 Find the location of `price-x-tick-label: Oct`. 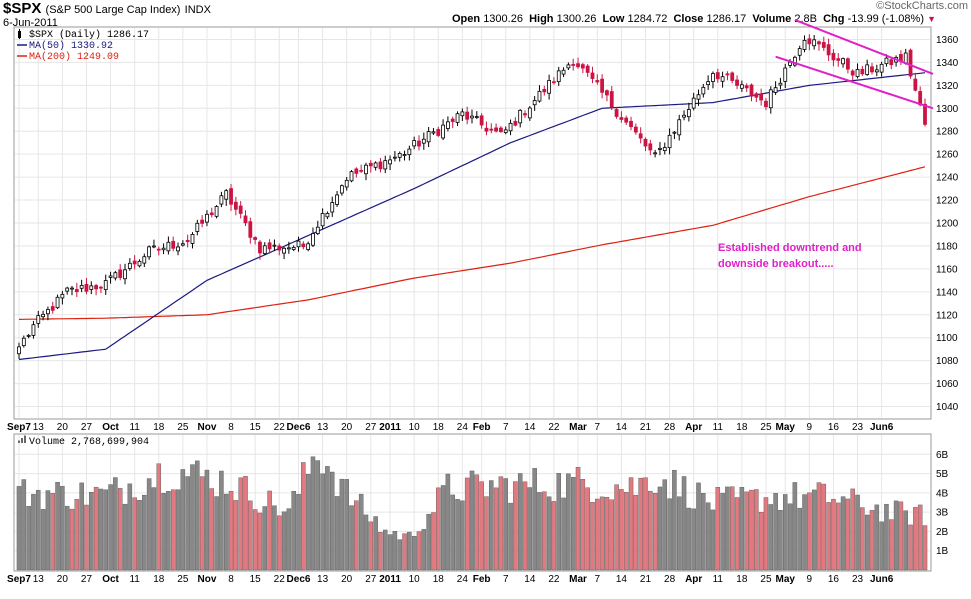

price-x-tick-label: Oct is located at coordinates (110, 427).